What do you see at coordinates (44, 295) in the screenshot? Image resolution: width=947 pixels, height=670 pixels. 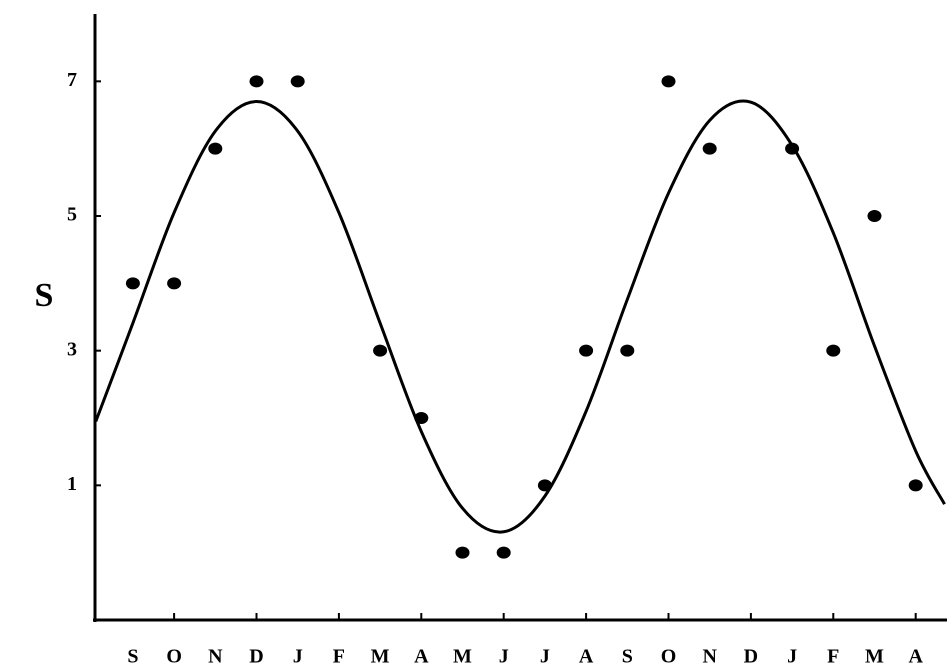 I see `y-axis-label: S` at bounding box center [44, 295].